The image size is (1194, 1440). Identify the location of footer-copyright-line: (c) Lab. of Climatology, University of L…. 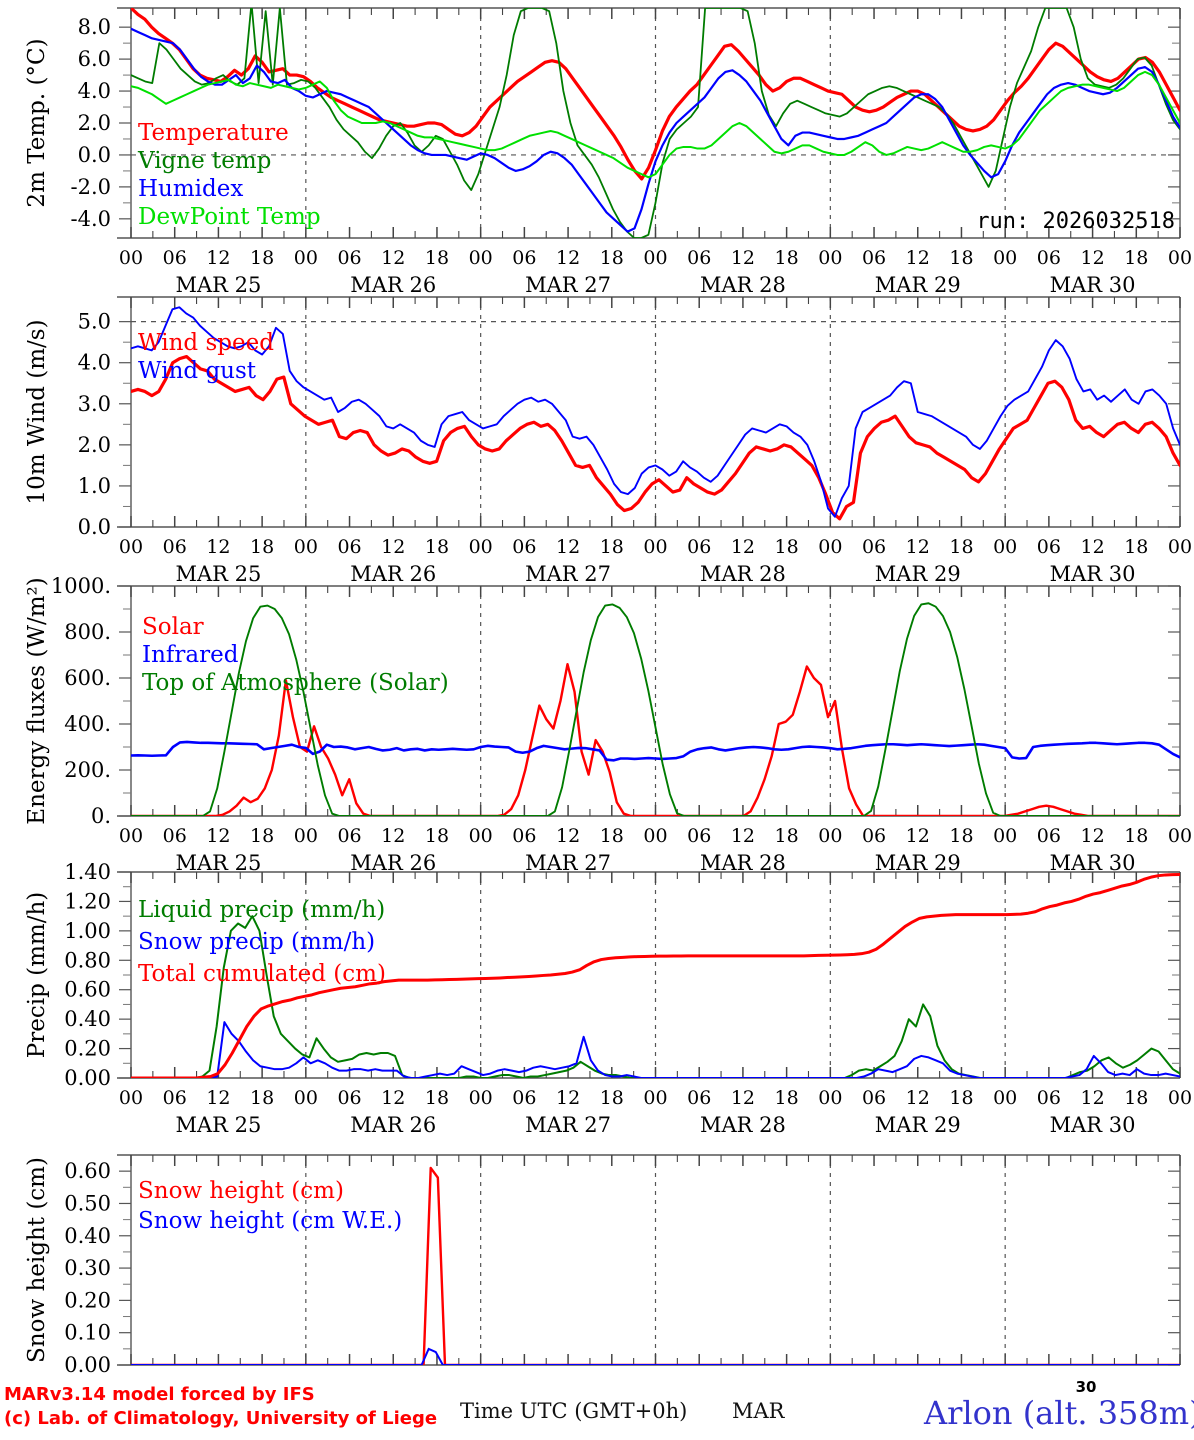
(220, 1418).